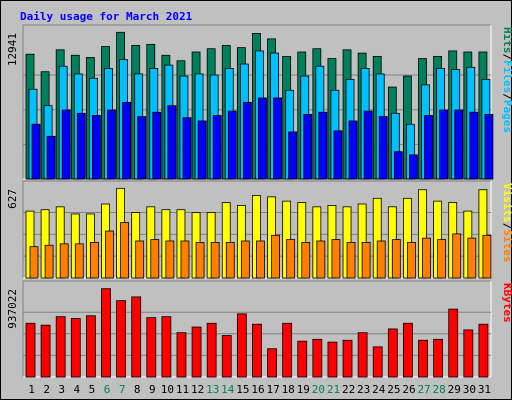 The image size is (512, 401). Describe the element at coordinates (333, 389) in the screenshot. I see `x-tick-label: 21` at that location.